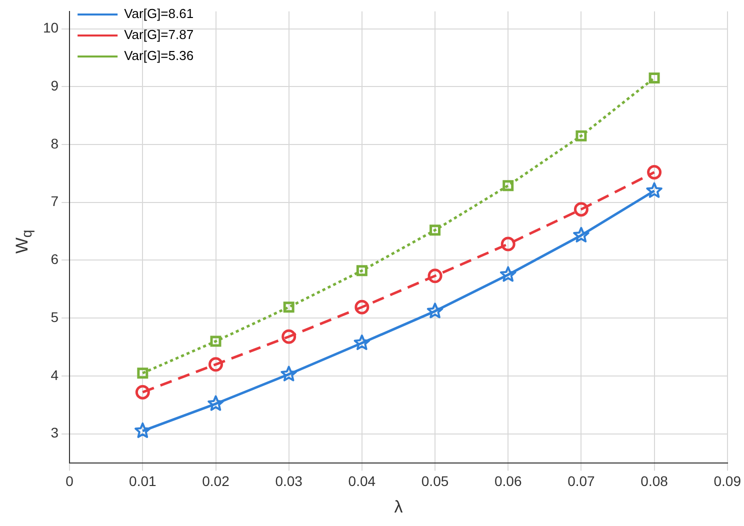 This screenshot has height=526, width=744. Describe the element at coordinates (54, 374) in the screenshot. I see `y-tick-label: 4` at that location.